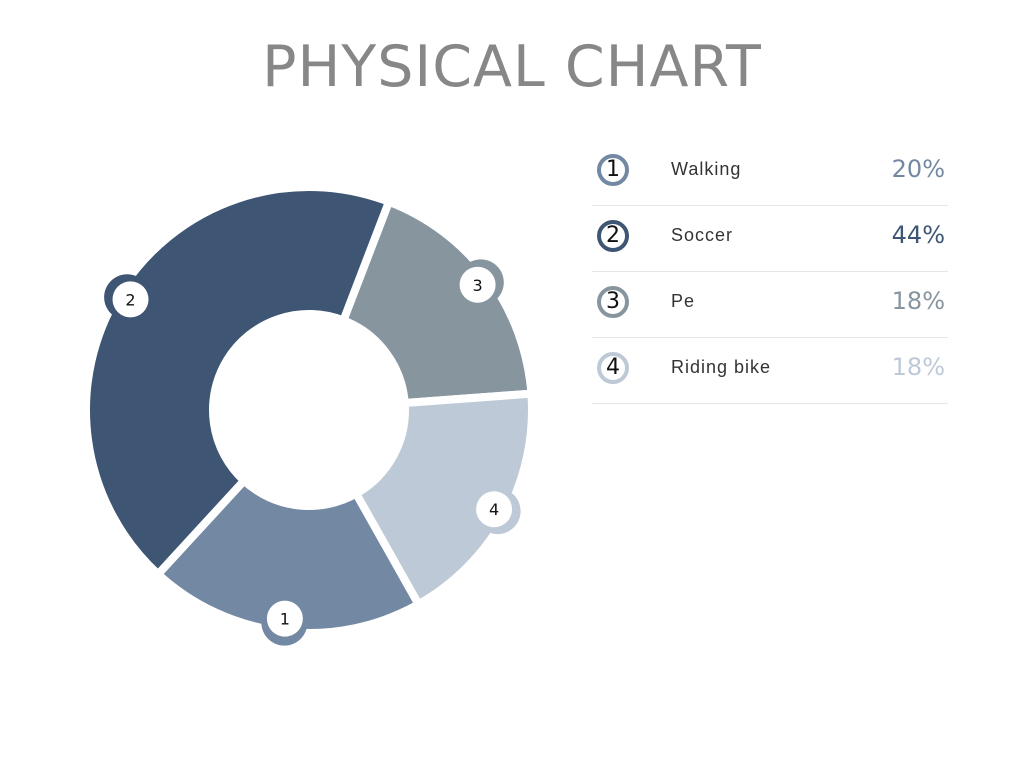 The height and width of the screenshot is (768, 1024). Describe the element at coordinates (770, 304) in the screenshot. I see `legend-item: 3 Pe 18%` at that location.